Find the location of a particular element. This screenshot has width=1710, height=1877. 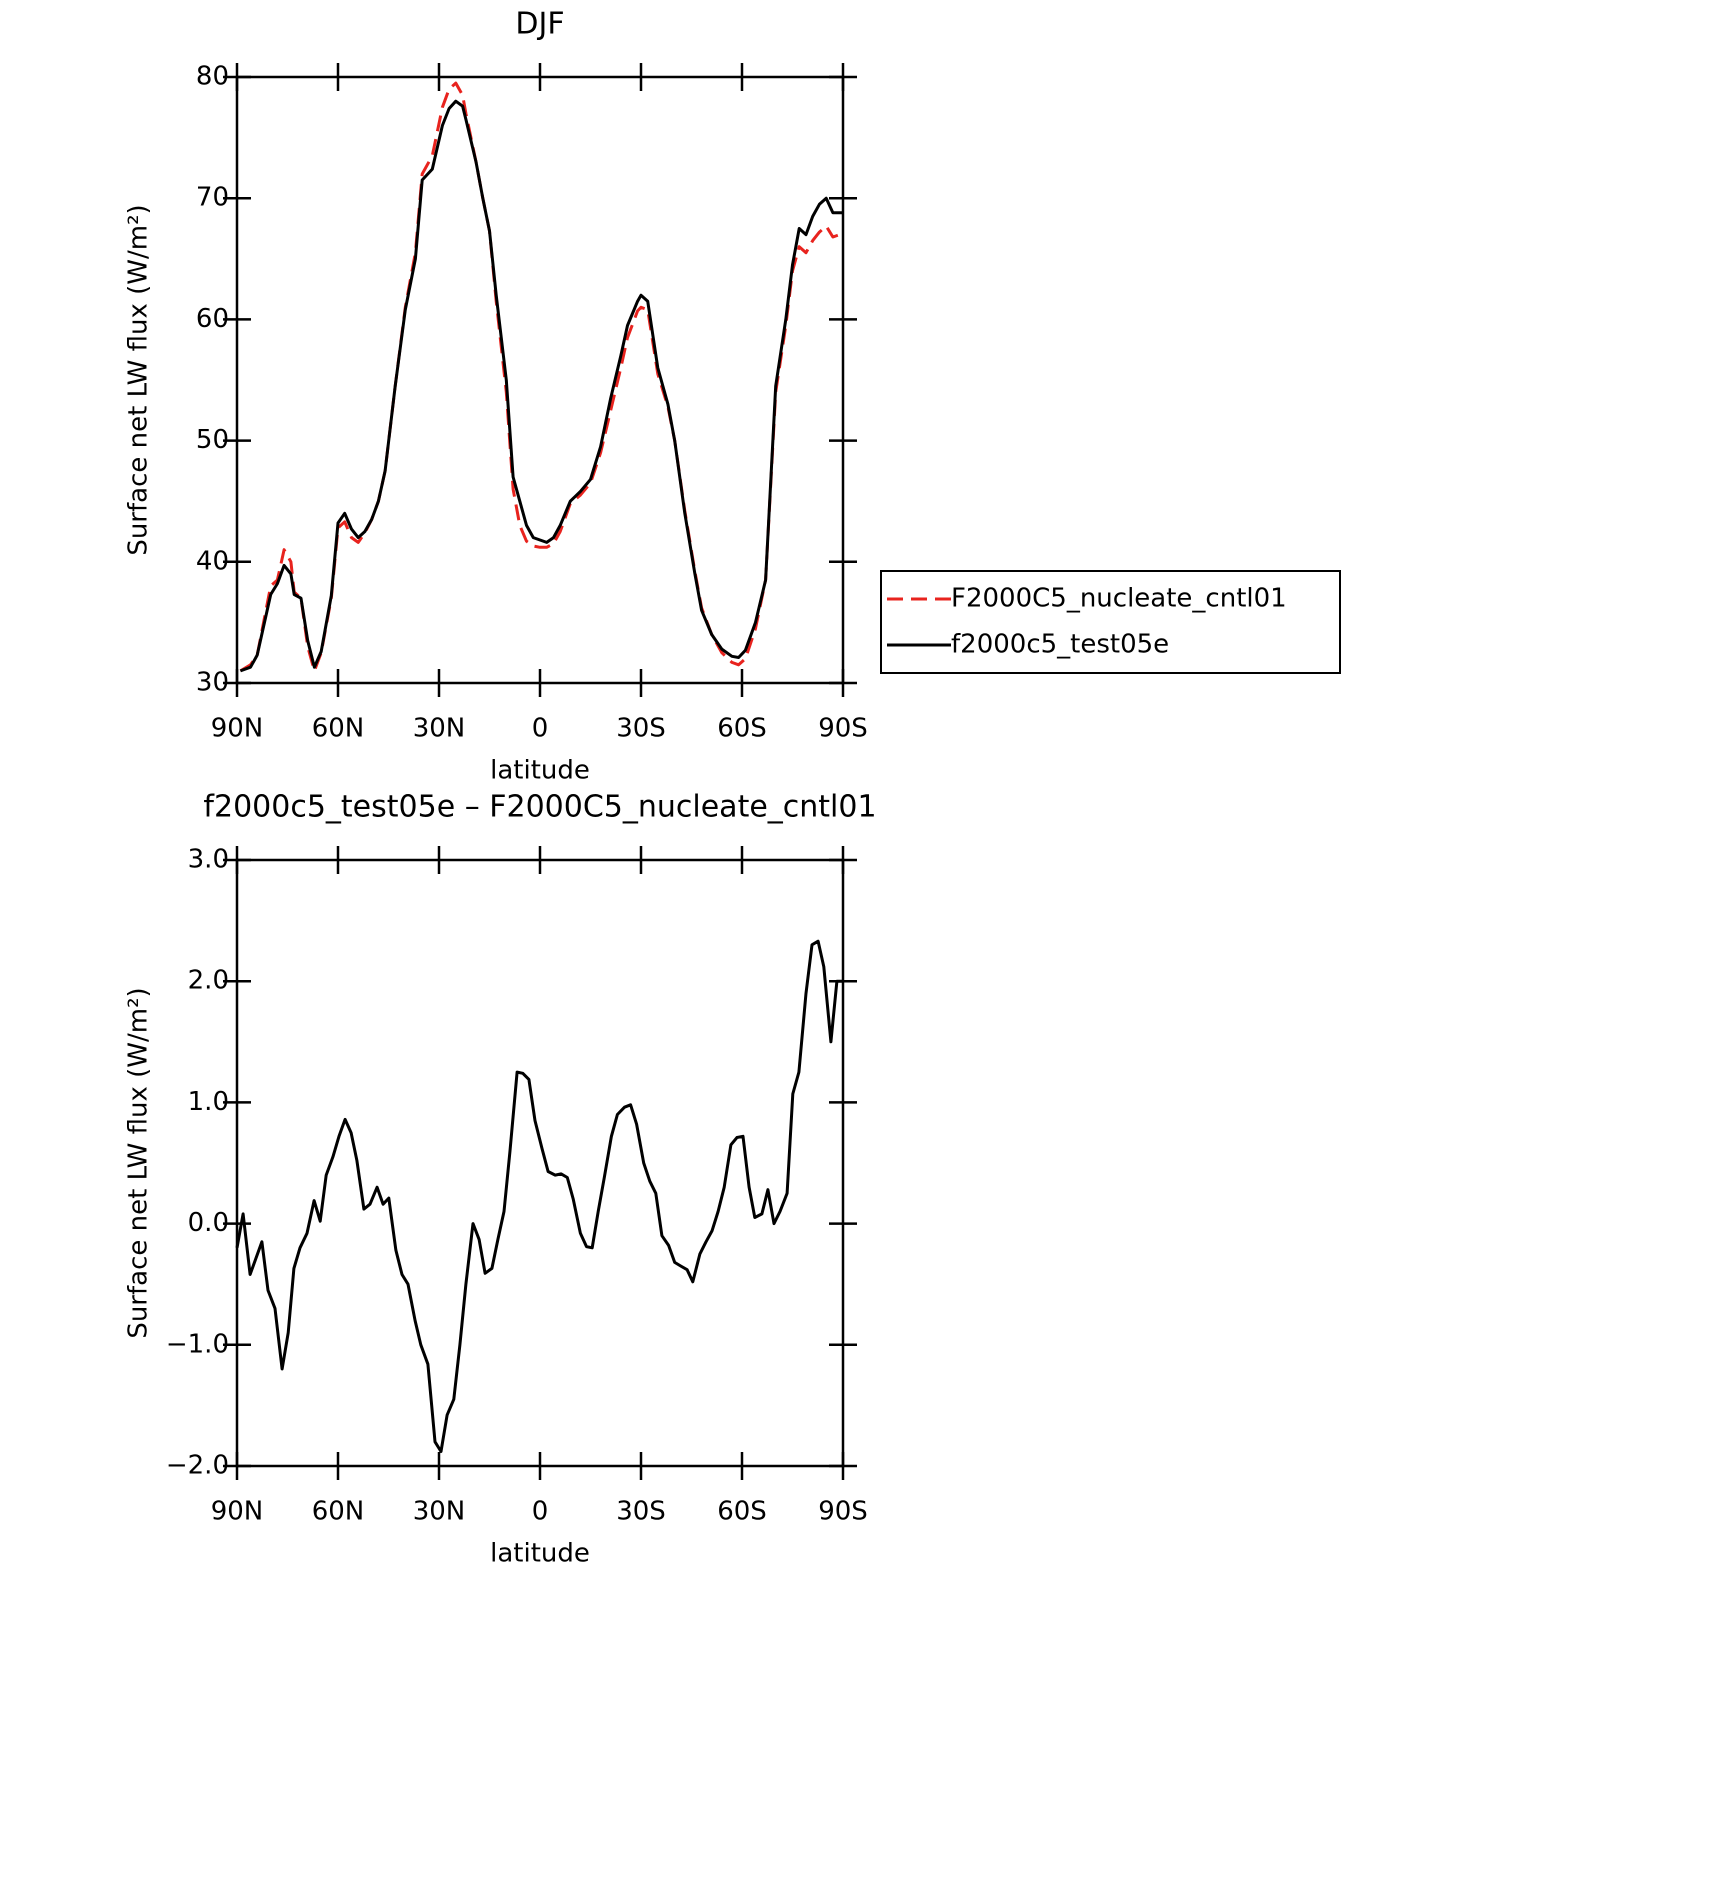

legend-label: f2000c5_test05e is located at coordinates (1060, 645).